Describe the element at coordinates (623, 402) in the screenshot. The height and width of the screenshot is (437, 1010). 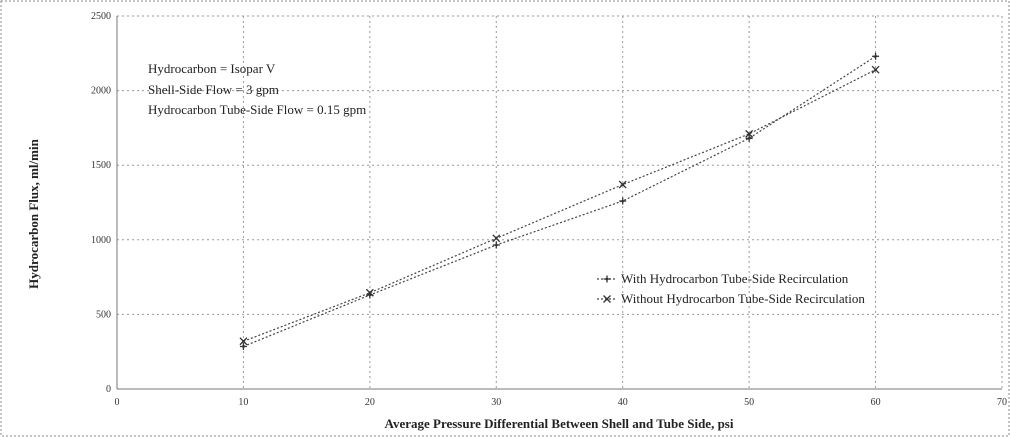
I see `x-tick-label: 40` at that location.